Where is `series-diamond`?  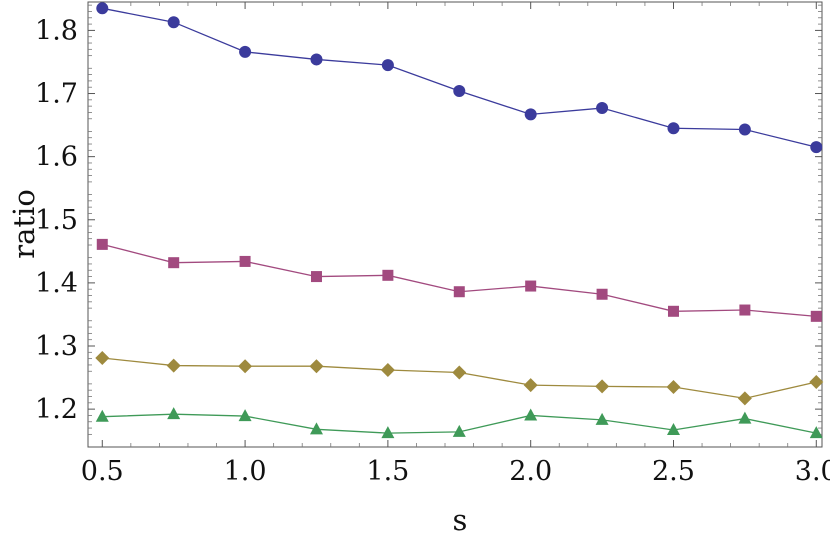
series-diamond is located at coordinates (459, 378).